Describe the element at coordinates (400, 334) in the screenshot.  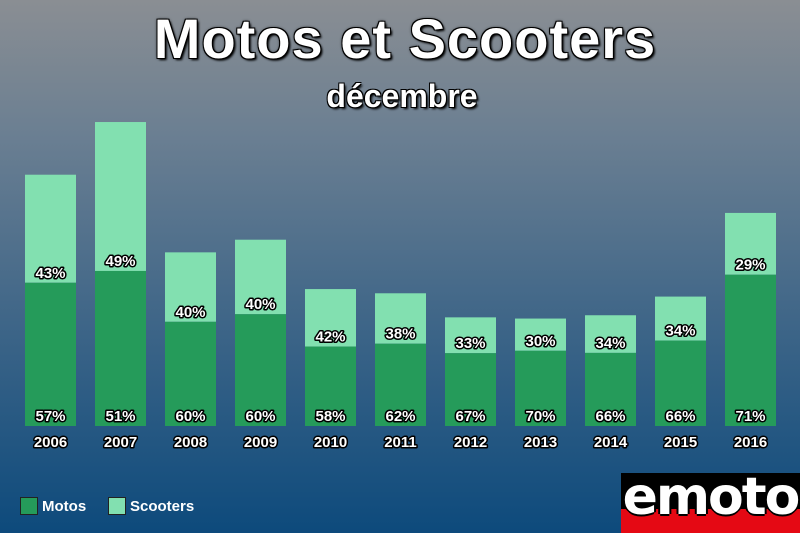
I see `data-label-scooters-2011: 38%` at that location.